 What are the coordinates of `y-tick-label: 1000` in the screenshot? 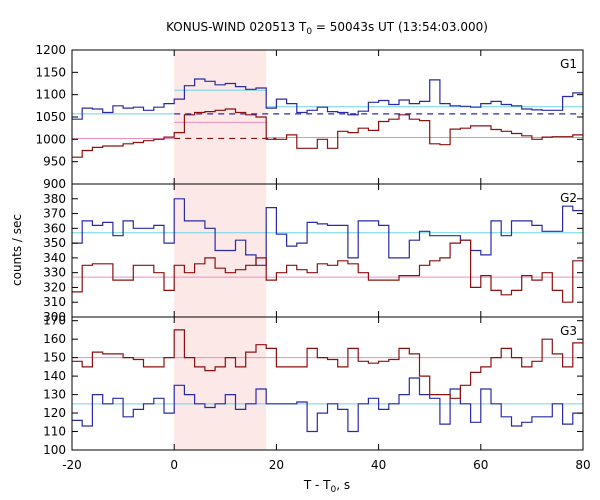 It's located at (50, 139).